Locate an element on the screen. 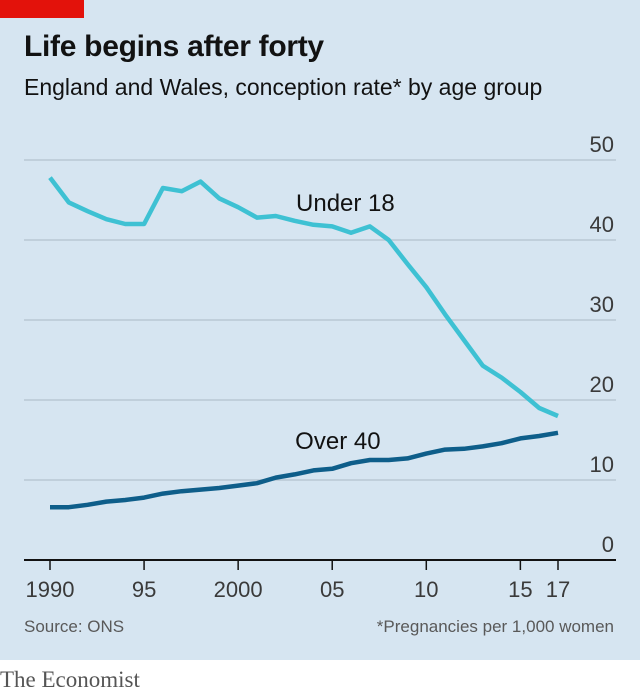 This screenshot has height=697, width=640. series-label-under-18: Under 18 is located at coordinates (345, 203).